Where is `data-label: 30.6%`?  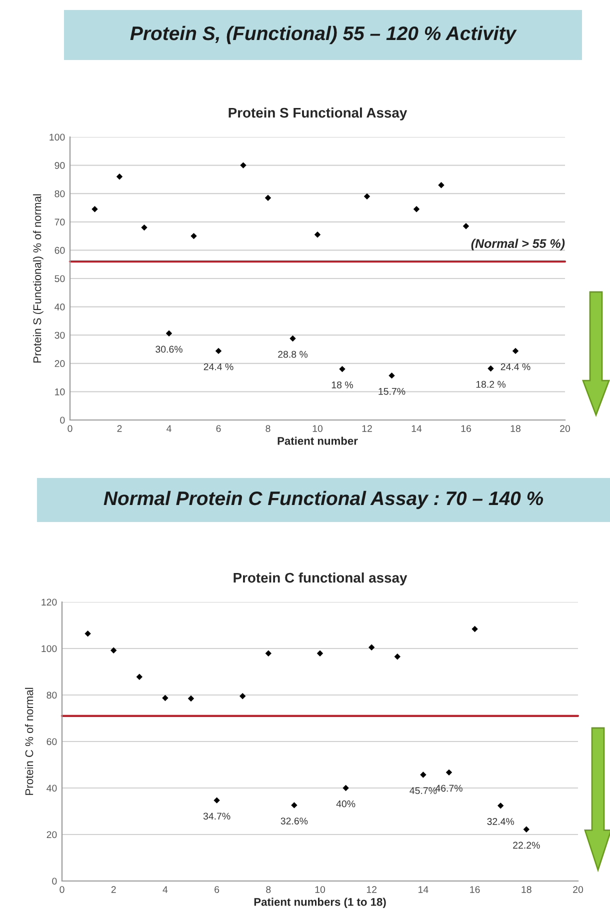 data-label: 30.6% is located at coordinates (169, 349).